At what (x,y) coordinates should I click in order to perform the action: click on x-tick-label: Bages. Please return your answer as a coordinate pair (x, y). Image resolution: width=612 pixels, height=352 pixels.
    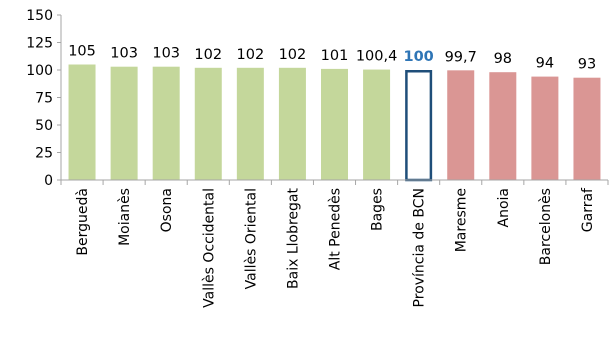
    Looking at the image, I should click on (378, 209).